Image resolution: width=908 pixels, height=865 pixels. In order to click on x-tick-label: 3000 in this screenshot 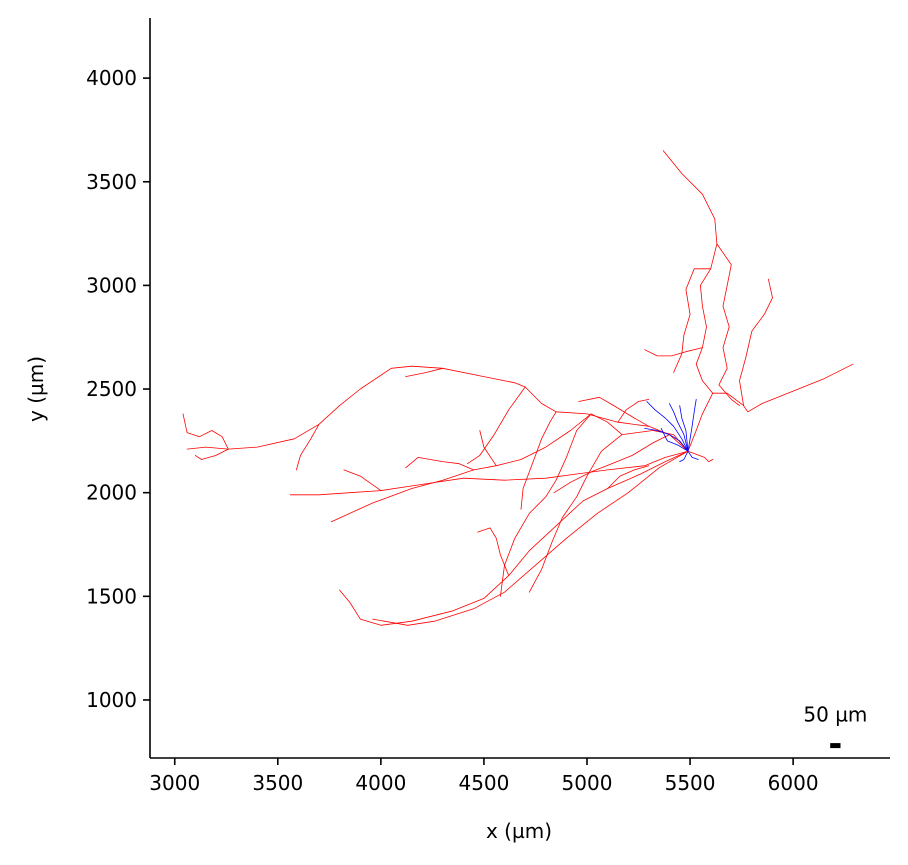, I will do `click(174, 783)`.